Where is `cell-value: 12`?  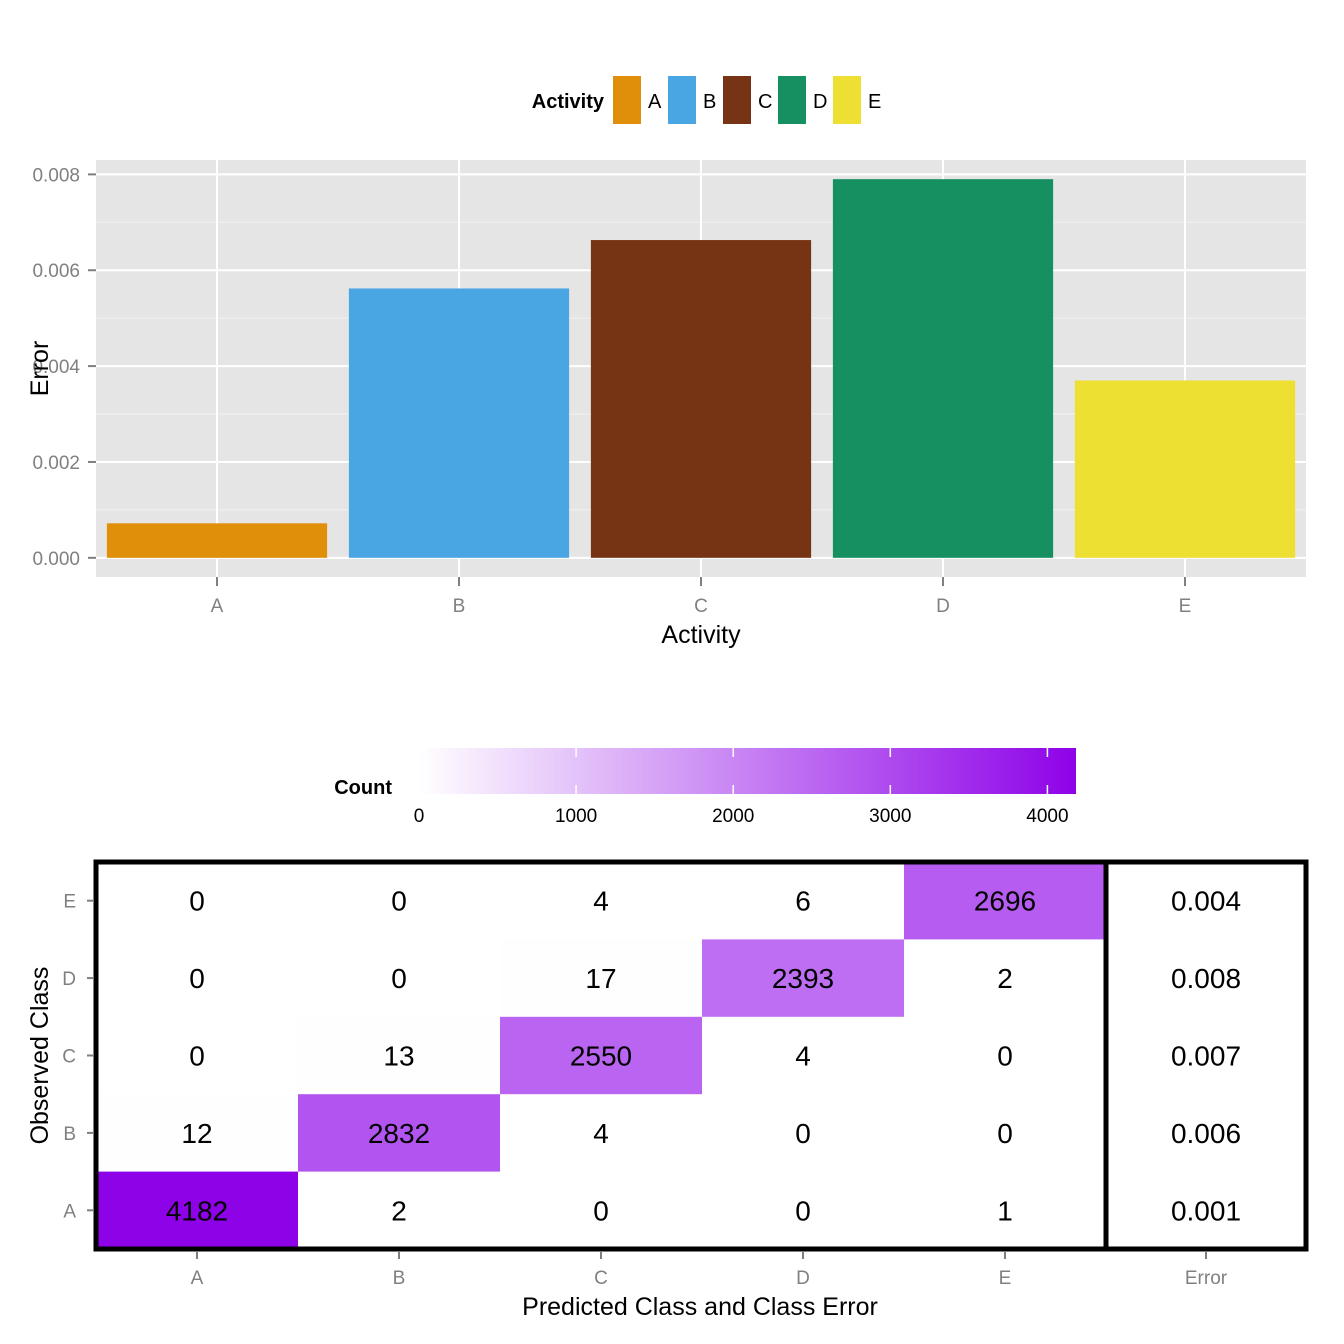
cell-value: 12 is located at coordinates (196, 1133).